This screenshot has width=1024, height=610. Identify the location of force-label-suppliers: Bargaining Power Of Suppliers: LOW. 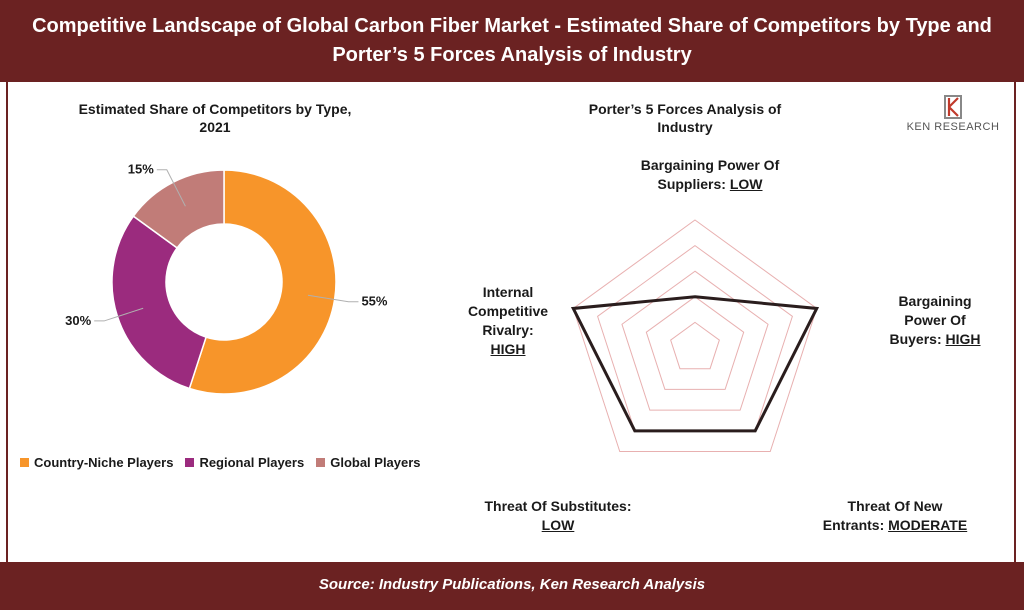
(710, 175).